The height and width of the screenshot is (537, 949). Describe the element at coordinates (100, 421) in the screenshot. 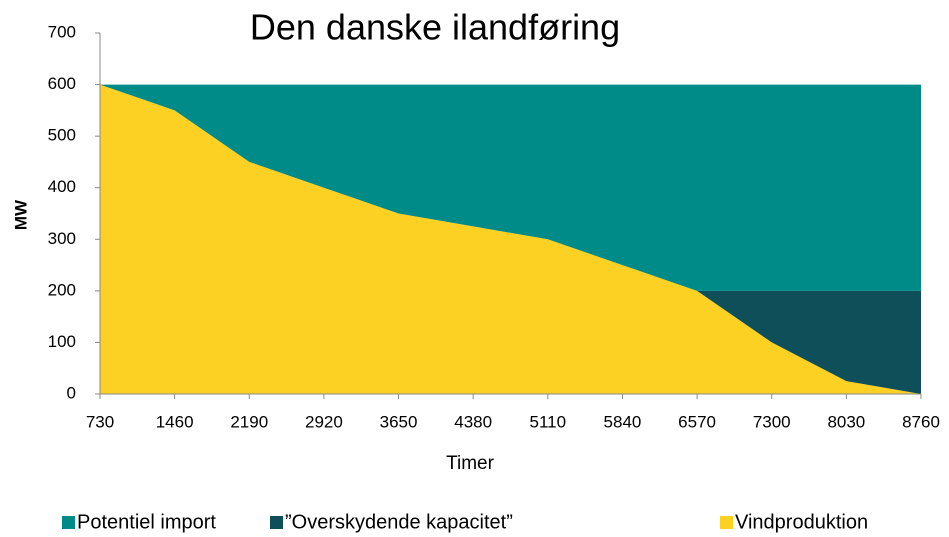

I see `x-tick-label: 730` at that location.